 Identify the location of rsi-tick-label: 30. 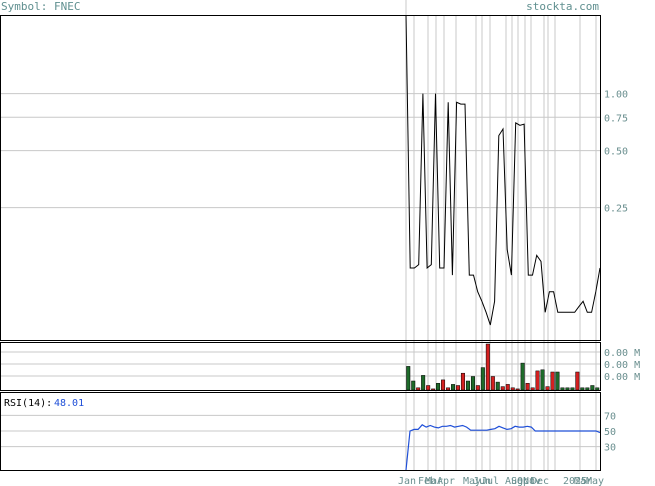
(610, 448).